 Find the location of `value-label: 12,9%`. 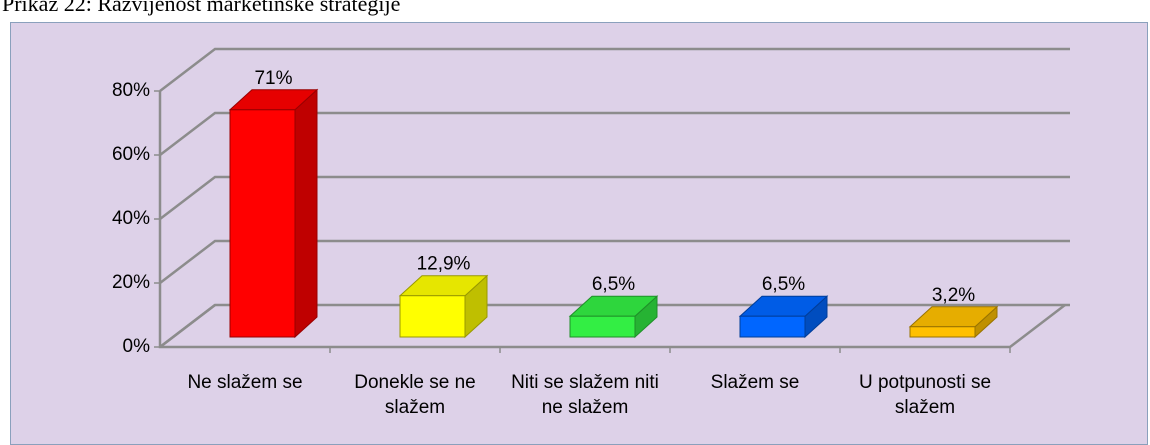

value-label: 12,9% is located at coordinates (444, 264).